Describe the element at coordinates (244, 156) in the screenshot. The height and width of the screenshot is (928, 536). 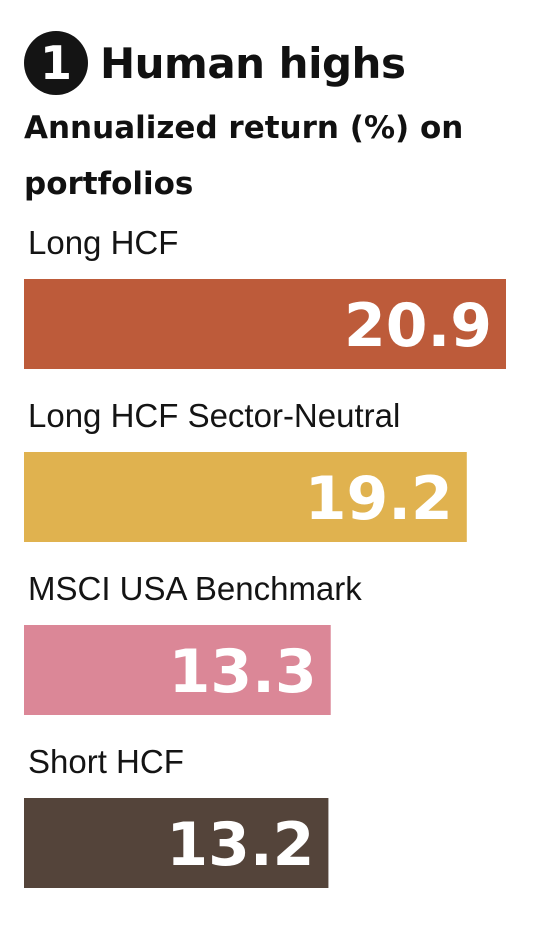
I see `chart-subtitle: Annualized return (%) on portfolios` at that location.